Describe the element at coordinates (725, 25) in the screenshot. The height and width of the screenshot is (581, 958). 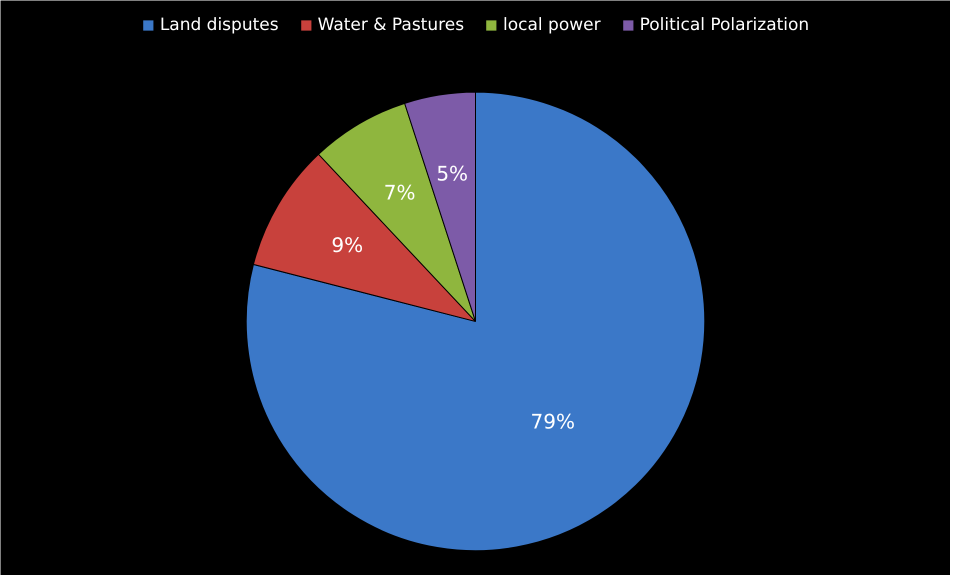
I see `legend-label: Political Polarization` at that location.